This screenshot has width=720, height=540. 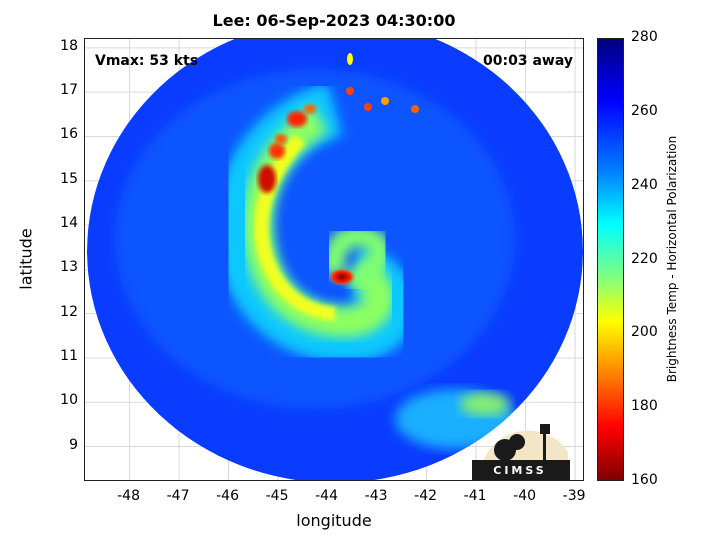 What do you see at coordinates (227, 496) in the screenshot?
I see `x-tick-label: -46` at bounding box center [227, 496].